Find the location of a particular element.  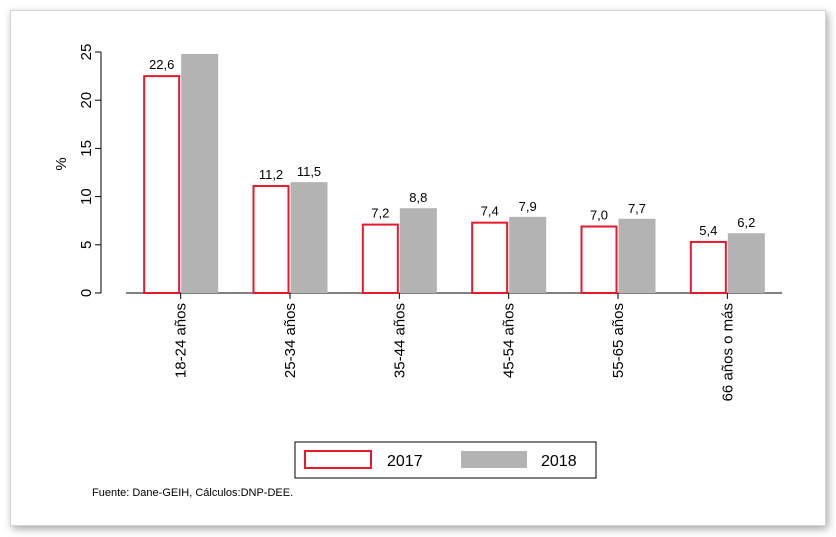

data-label: 6,2 is located at coordinates (746, 222).